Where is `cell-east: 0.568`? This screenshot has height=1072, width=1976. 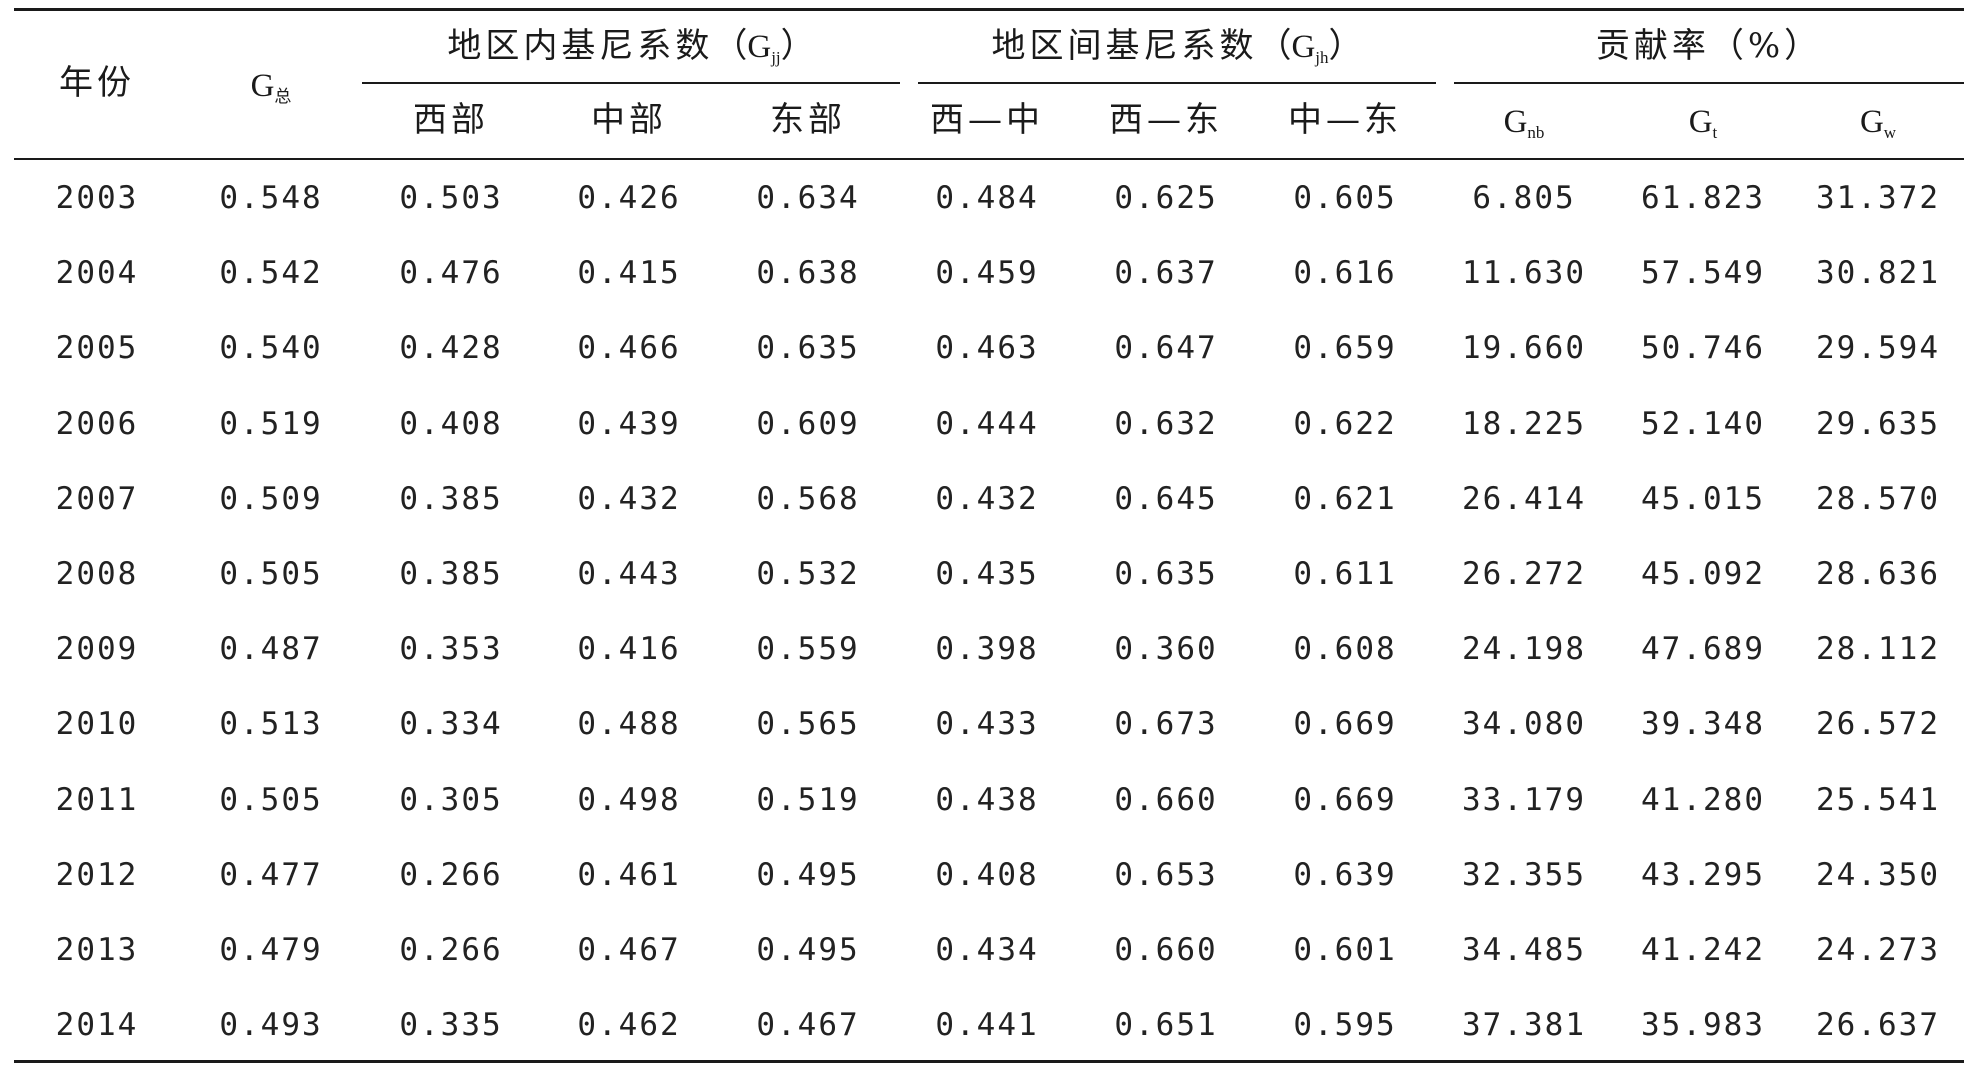 cell-east: 0.568 is located at coordinates (808, 499).